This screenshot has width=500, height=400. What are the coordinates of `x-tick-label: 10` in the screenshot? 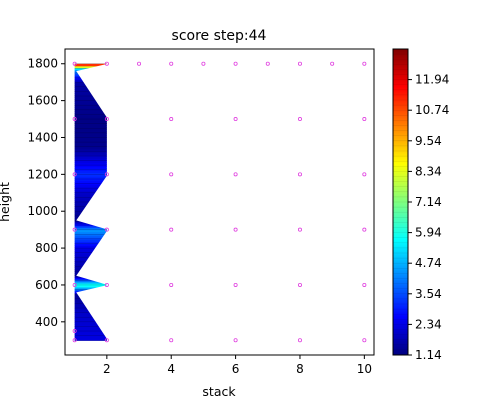 It's located at (364, 369).